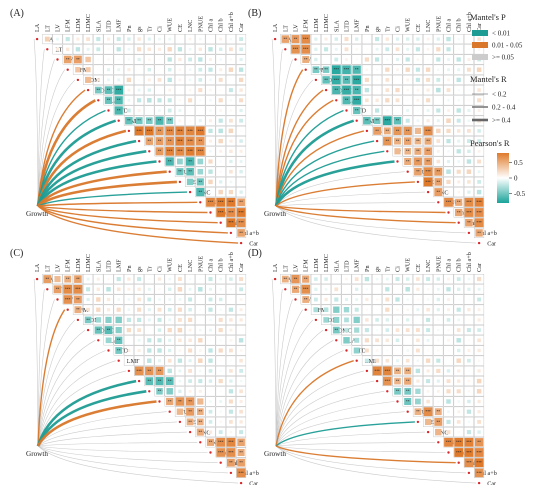  Describe the element at coordinates (330, 178) in the screenshot. I see `mantel-link` at that location.